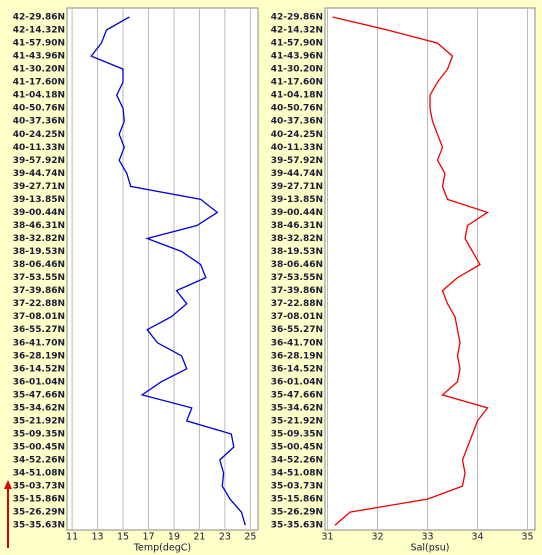 The height and width of the screenshot is (555, 542). I want to click on x-tick-label: 21, so click(199, 537).